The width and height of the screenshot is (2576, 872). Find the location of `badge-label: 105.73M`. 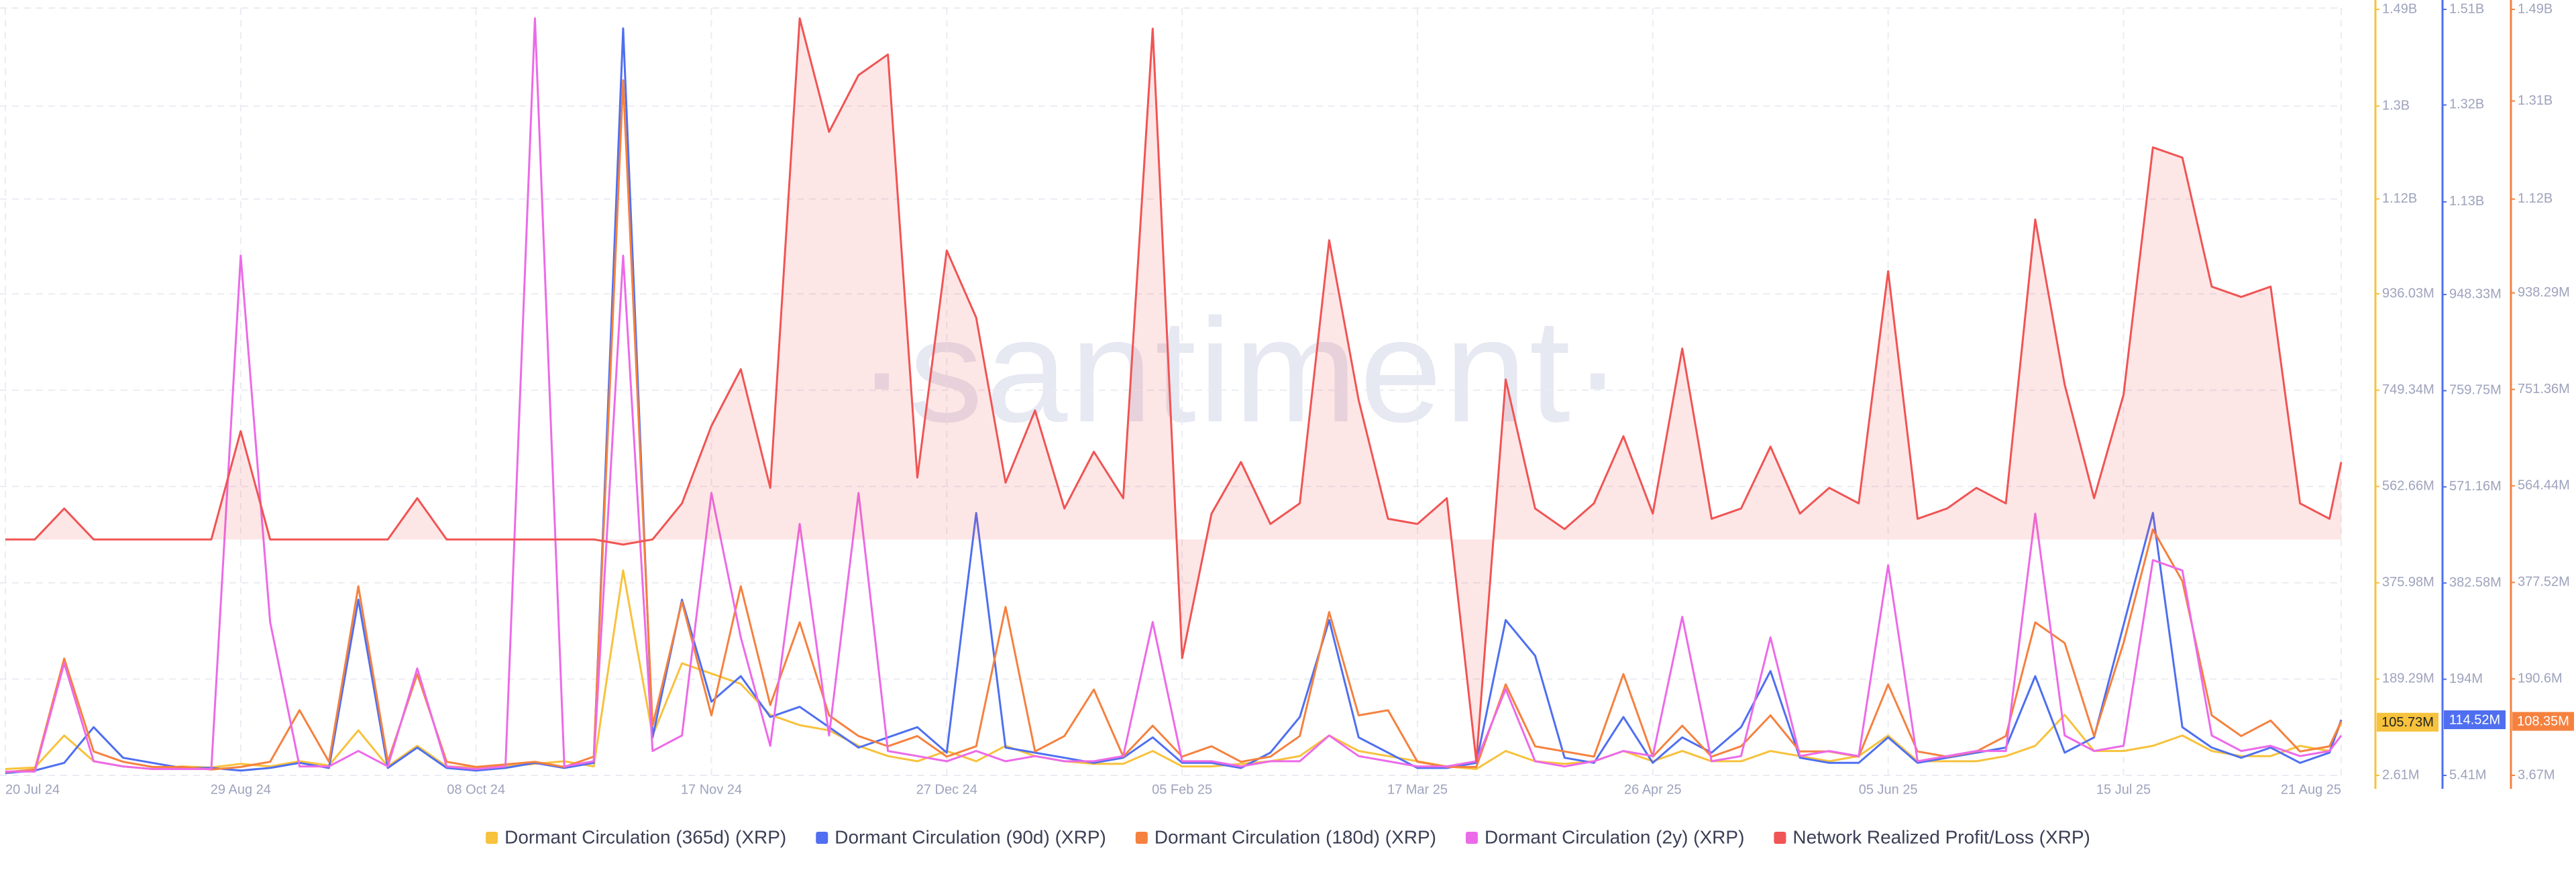

badge-label: 105.73M is located at coordinates (2407, 722).